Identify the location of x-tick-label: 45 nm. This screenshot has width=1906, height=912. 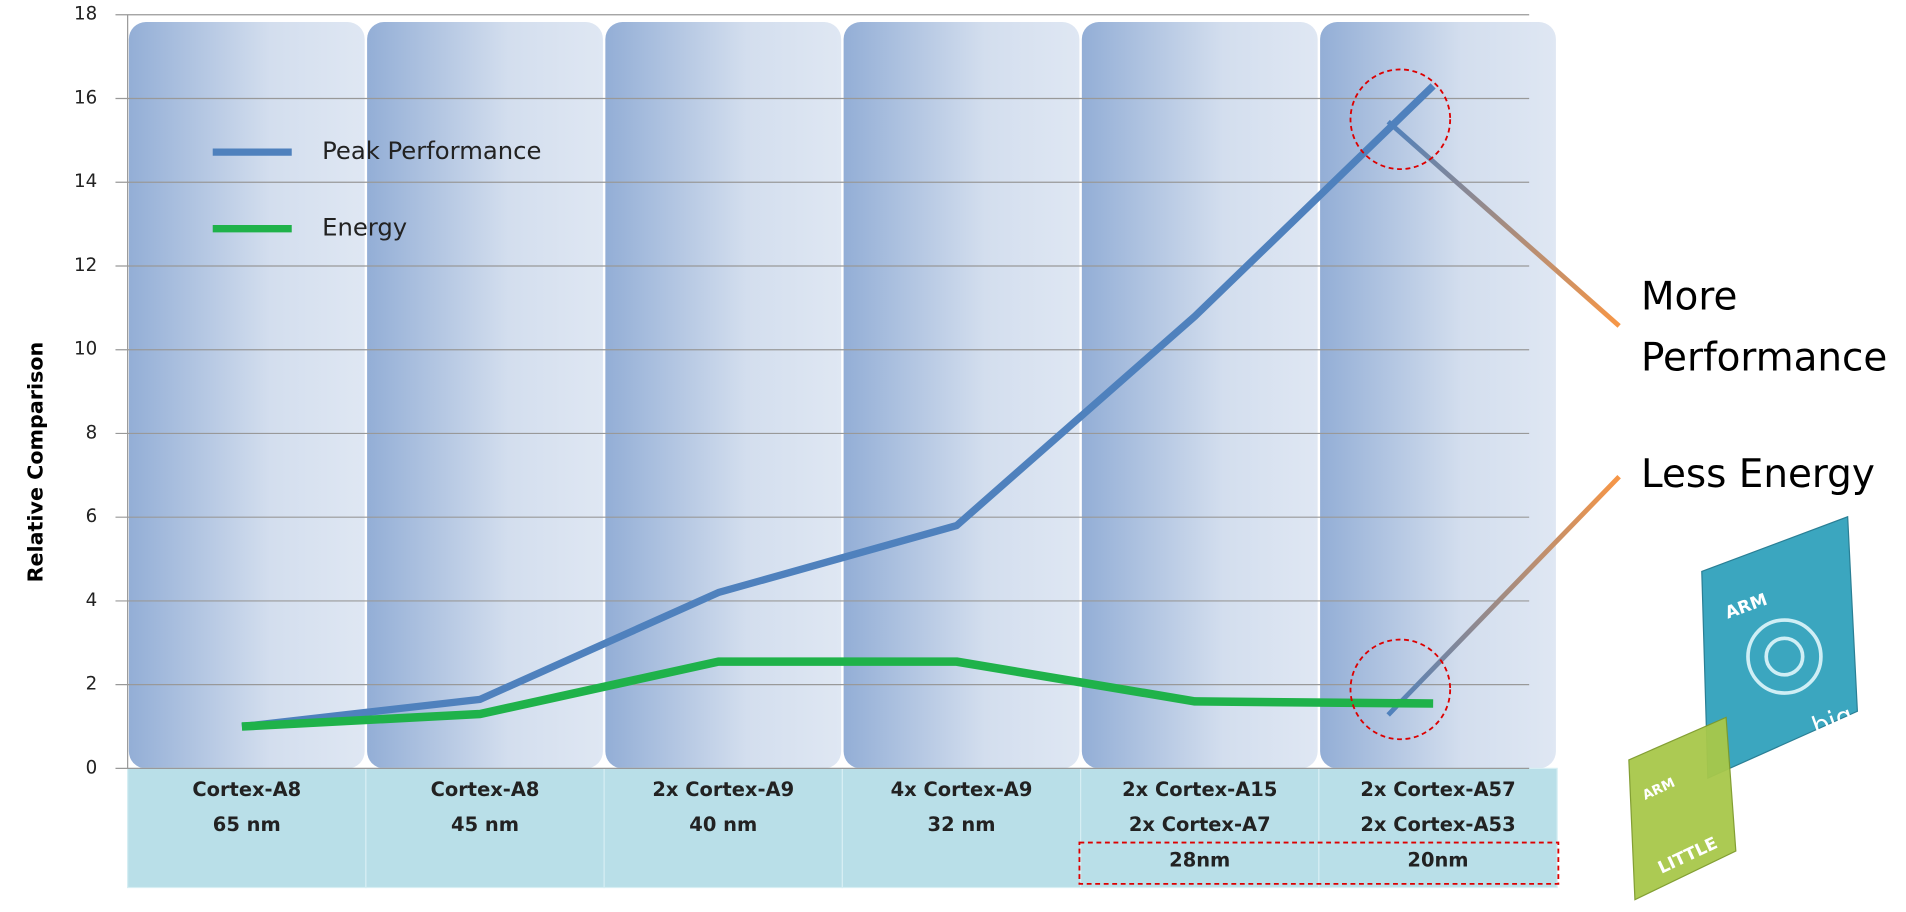
(485, 824).